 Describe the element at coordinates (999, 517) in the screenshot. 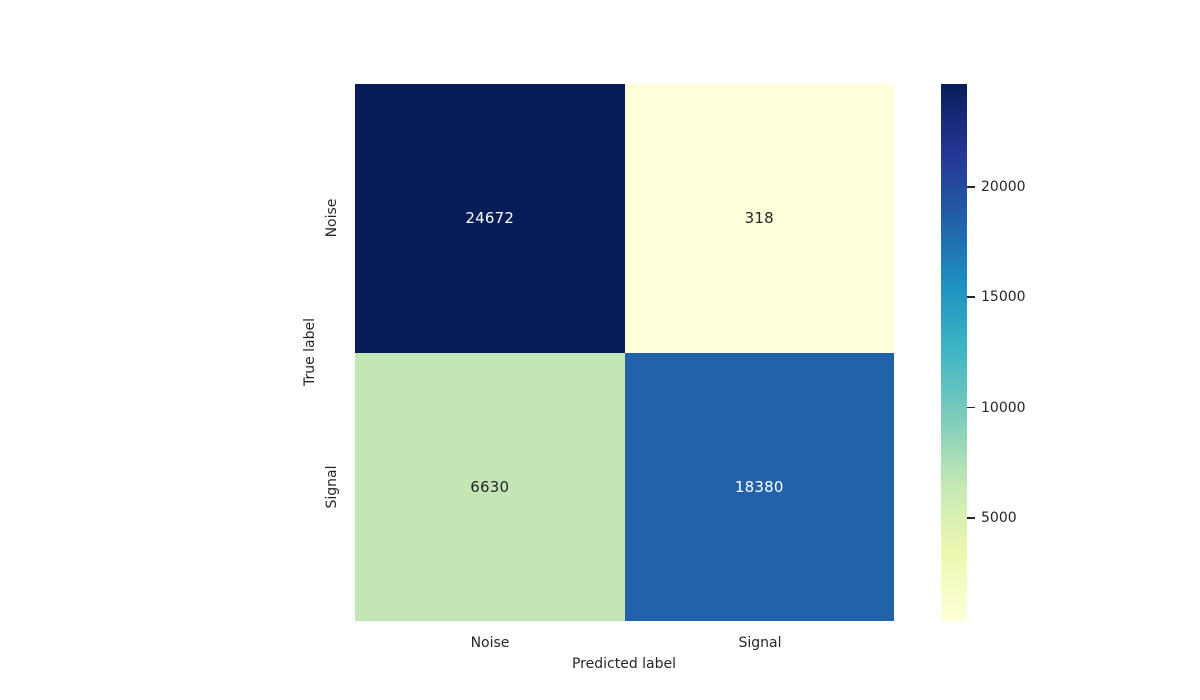

I see `colorbar-tick-label: 5000` at that location.